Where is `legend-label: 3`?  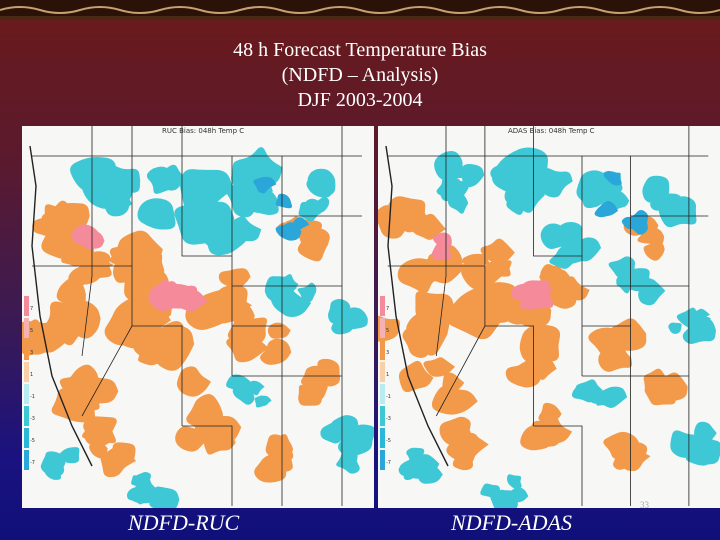 legend-label: 3 is located at coordinates (31, 353).